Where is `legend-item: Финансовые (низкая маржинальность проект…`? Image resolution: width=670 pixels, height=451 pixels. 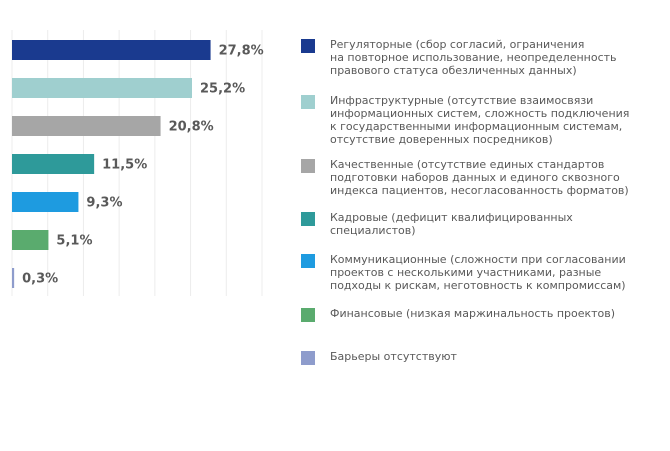 legend-item: Финансовые (низкая маржинальность проект… is located at coordinates (481, 314).